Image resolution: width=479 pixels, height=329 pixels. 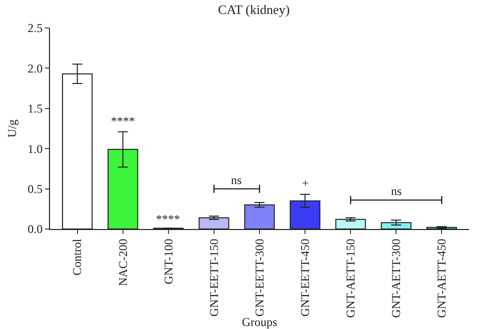 I want to click on x-tick-label: GNT-EETT-450, so click(x=305, y=277).